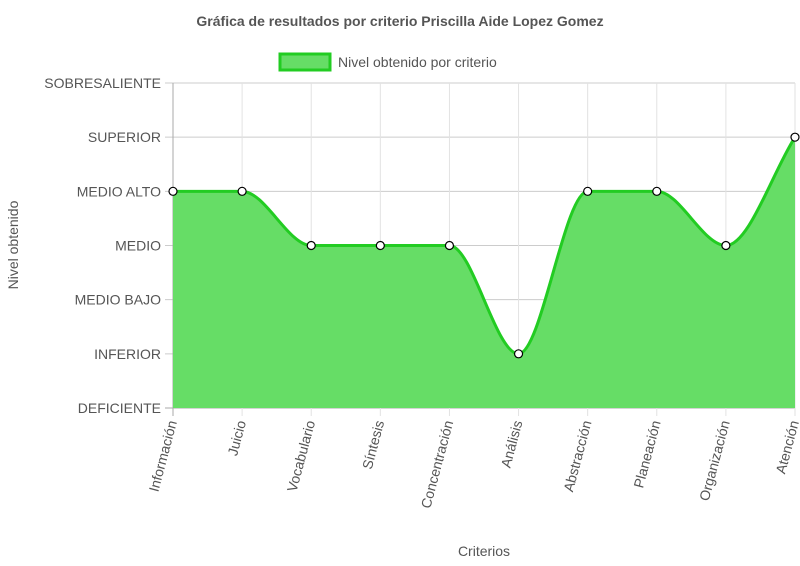  Describe the element at coordinates (373, 445) in the screenshot. I see `x-tick-label: Síntesis` at that location.